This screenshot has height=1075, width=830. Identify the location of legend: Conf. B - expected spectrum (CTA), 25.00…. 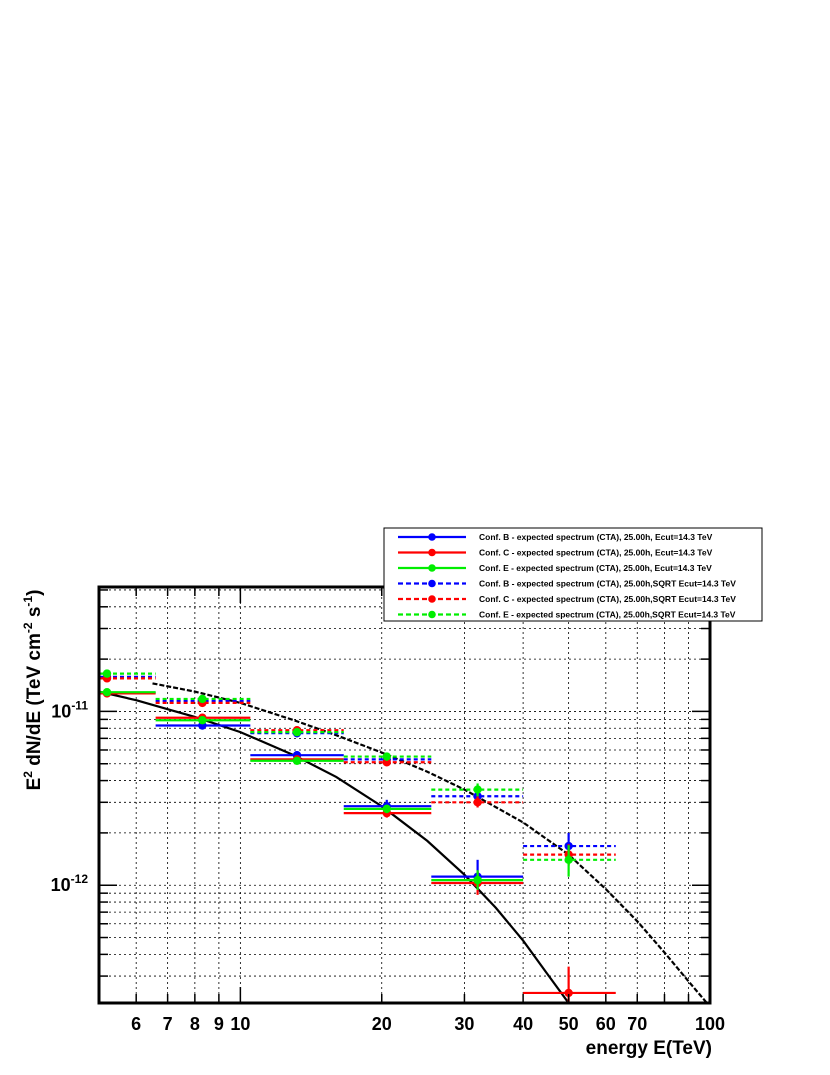
(573, 574).